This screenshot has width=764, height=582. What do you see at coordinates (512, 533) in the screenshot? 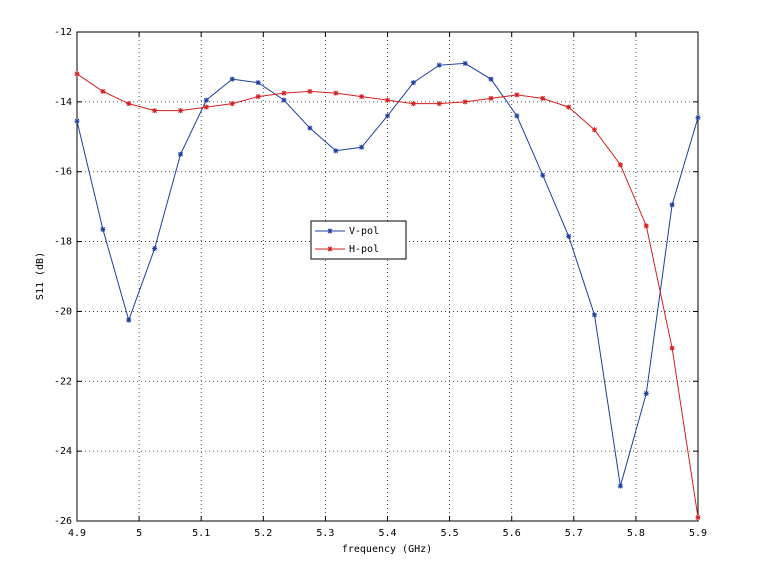
I see `x-tick-label: 5.6` at bounding box center [512, 533].